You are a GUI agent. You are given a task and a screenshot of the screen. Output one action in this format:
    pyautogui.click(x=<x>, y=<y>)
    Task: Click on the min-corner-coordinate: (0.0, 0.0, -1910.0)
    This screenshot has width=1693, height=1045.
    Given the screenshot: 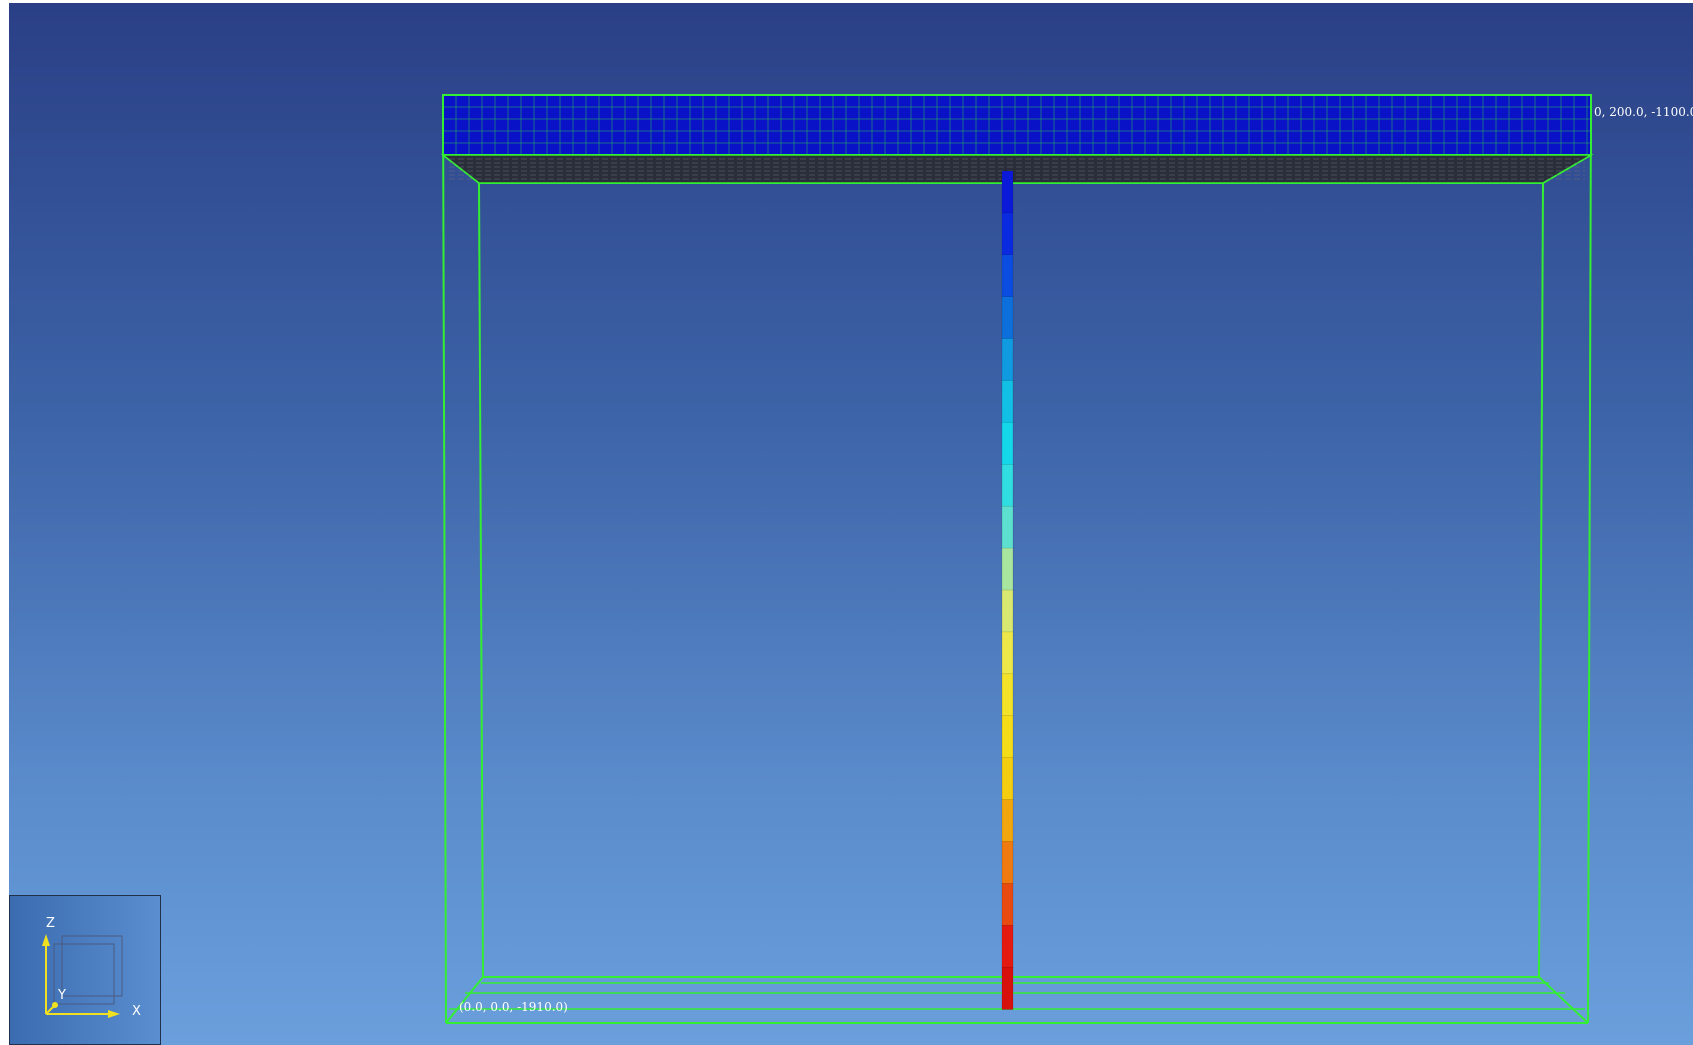 What is the action you would take?
    pyautogui.click(x=513, y=1007)
    